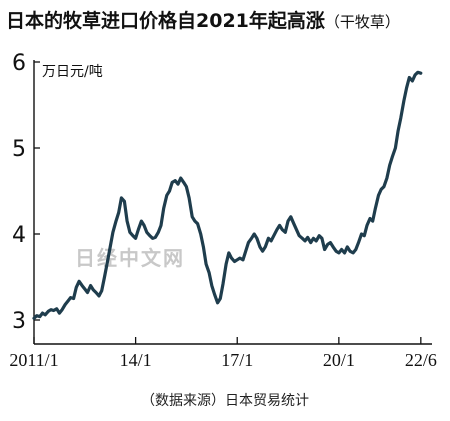  I want to click on x-tick-label: 14/1, so click(136, 360).